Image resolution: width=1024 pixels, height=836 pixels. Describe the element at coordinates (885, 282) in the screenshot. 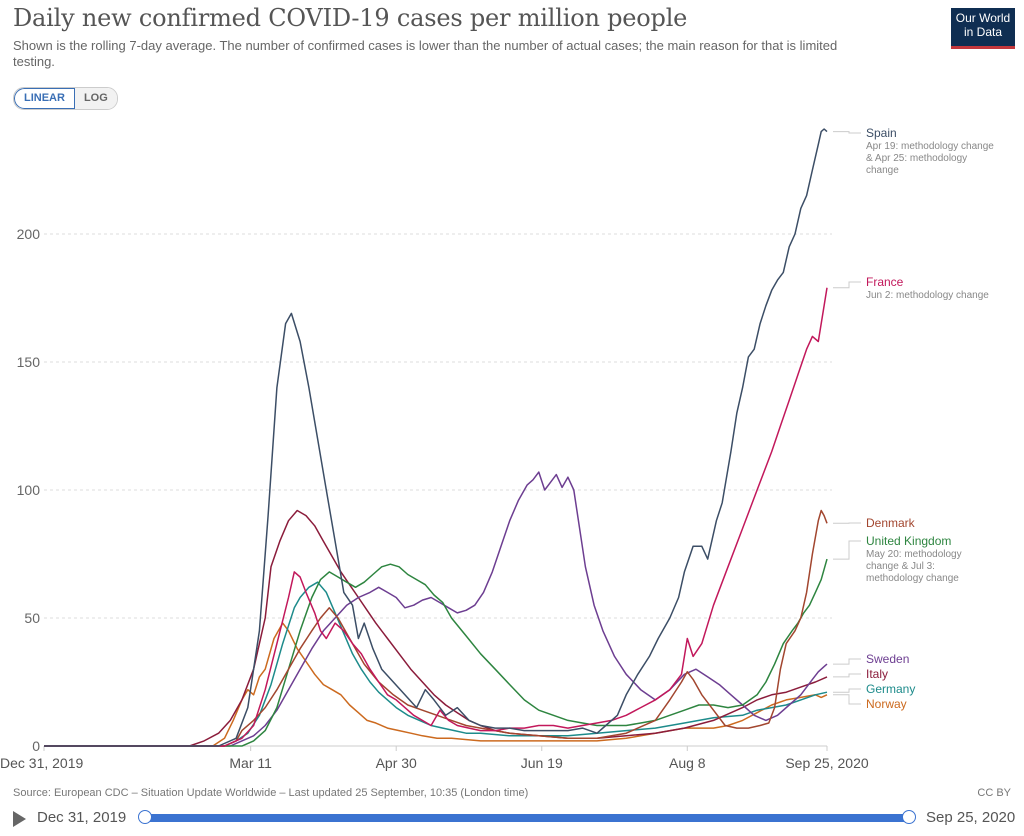

I see `series-label-france: France` at that location.